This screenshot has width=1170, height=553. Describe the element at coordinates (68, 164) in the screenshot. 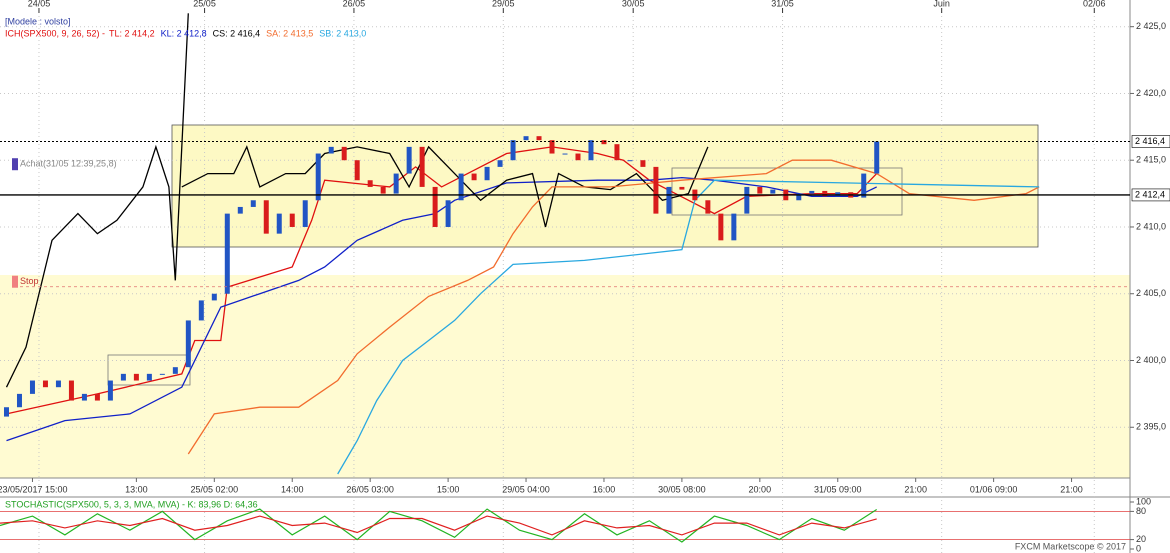

I see `annotation-label: Achat(31/05 12:39,25,8)` at that location.